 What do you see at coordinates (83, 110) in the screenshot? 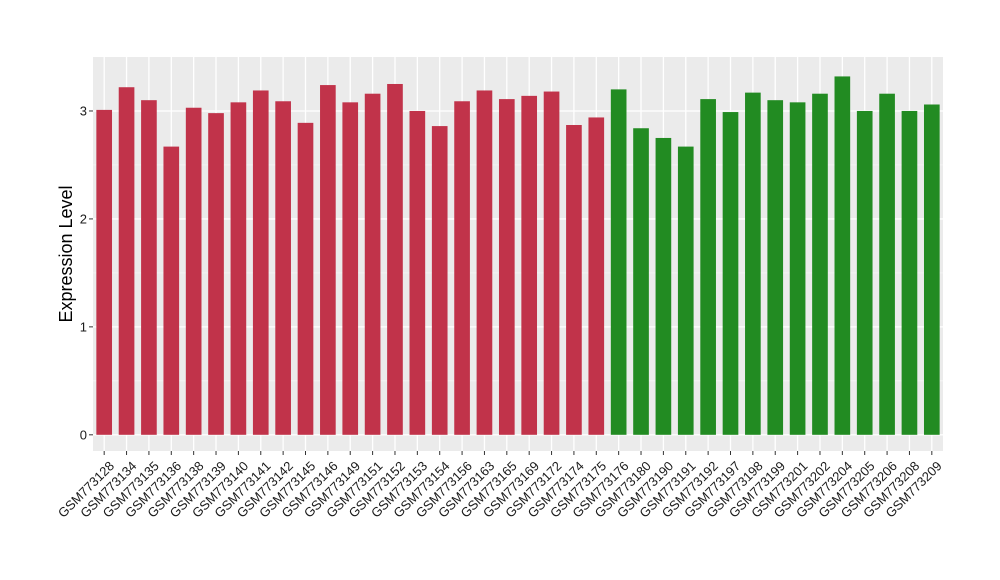
I see `y-tick-label: 3` at bounding box center [83, 110].